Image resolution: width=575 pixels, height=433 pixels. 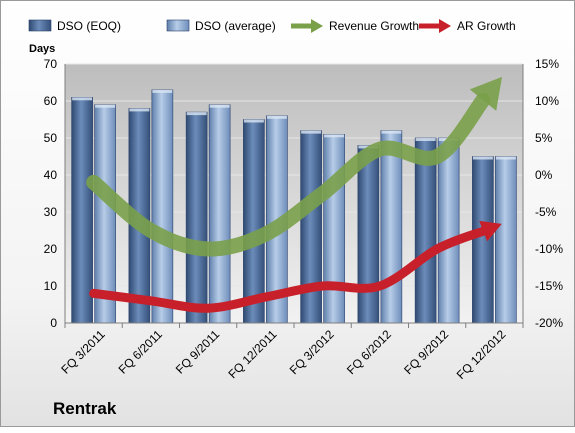 What do you see at coordinates (445, 26) in the screenshot?
I see `legend-arrowhead-ar-growth` at bounding box center [445, 26].